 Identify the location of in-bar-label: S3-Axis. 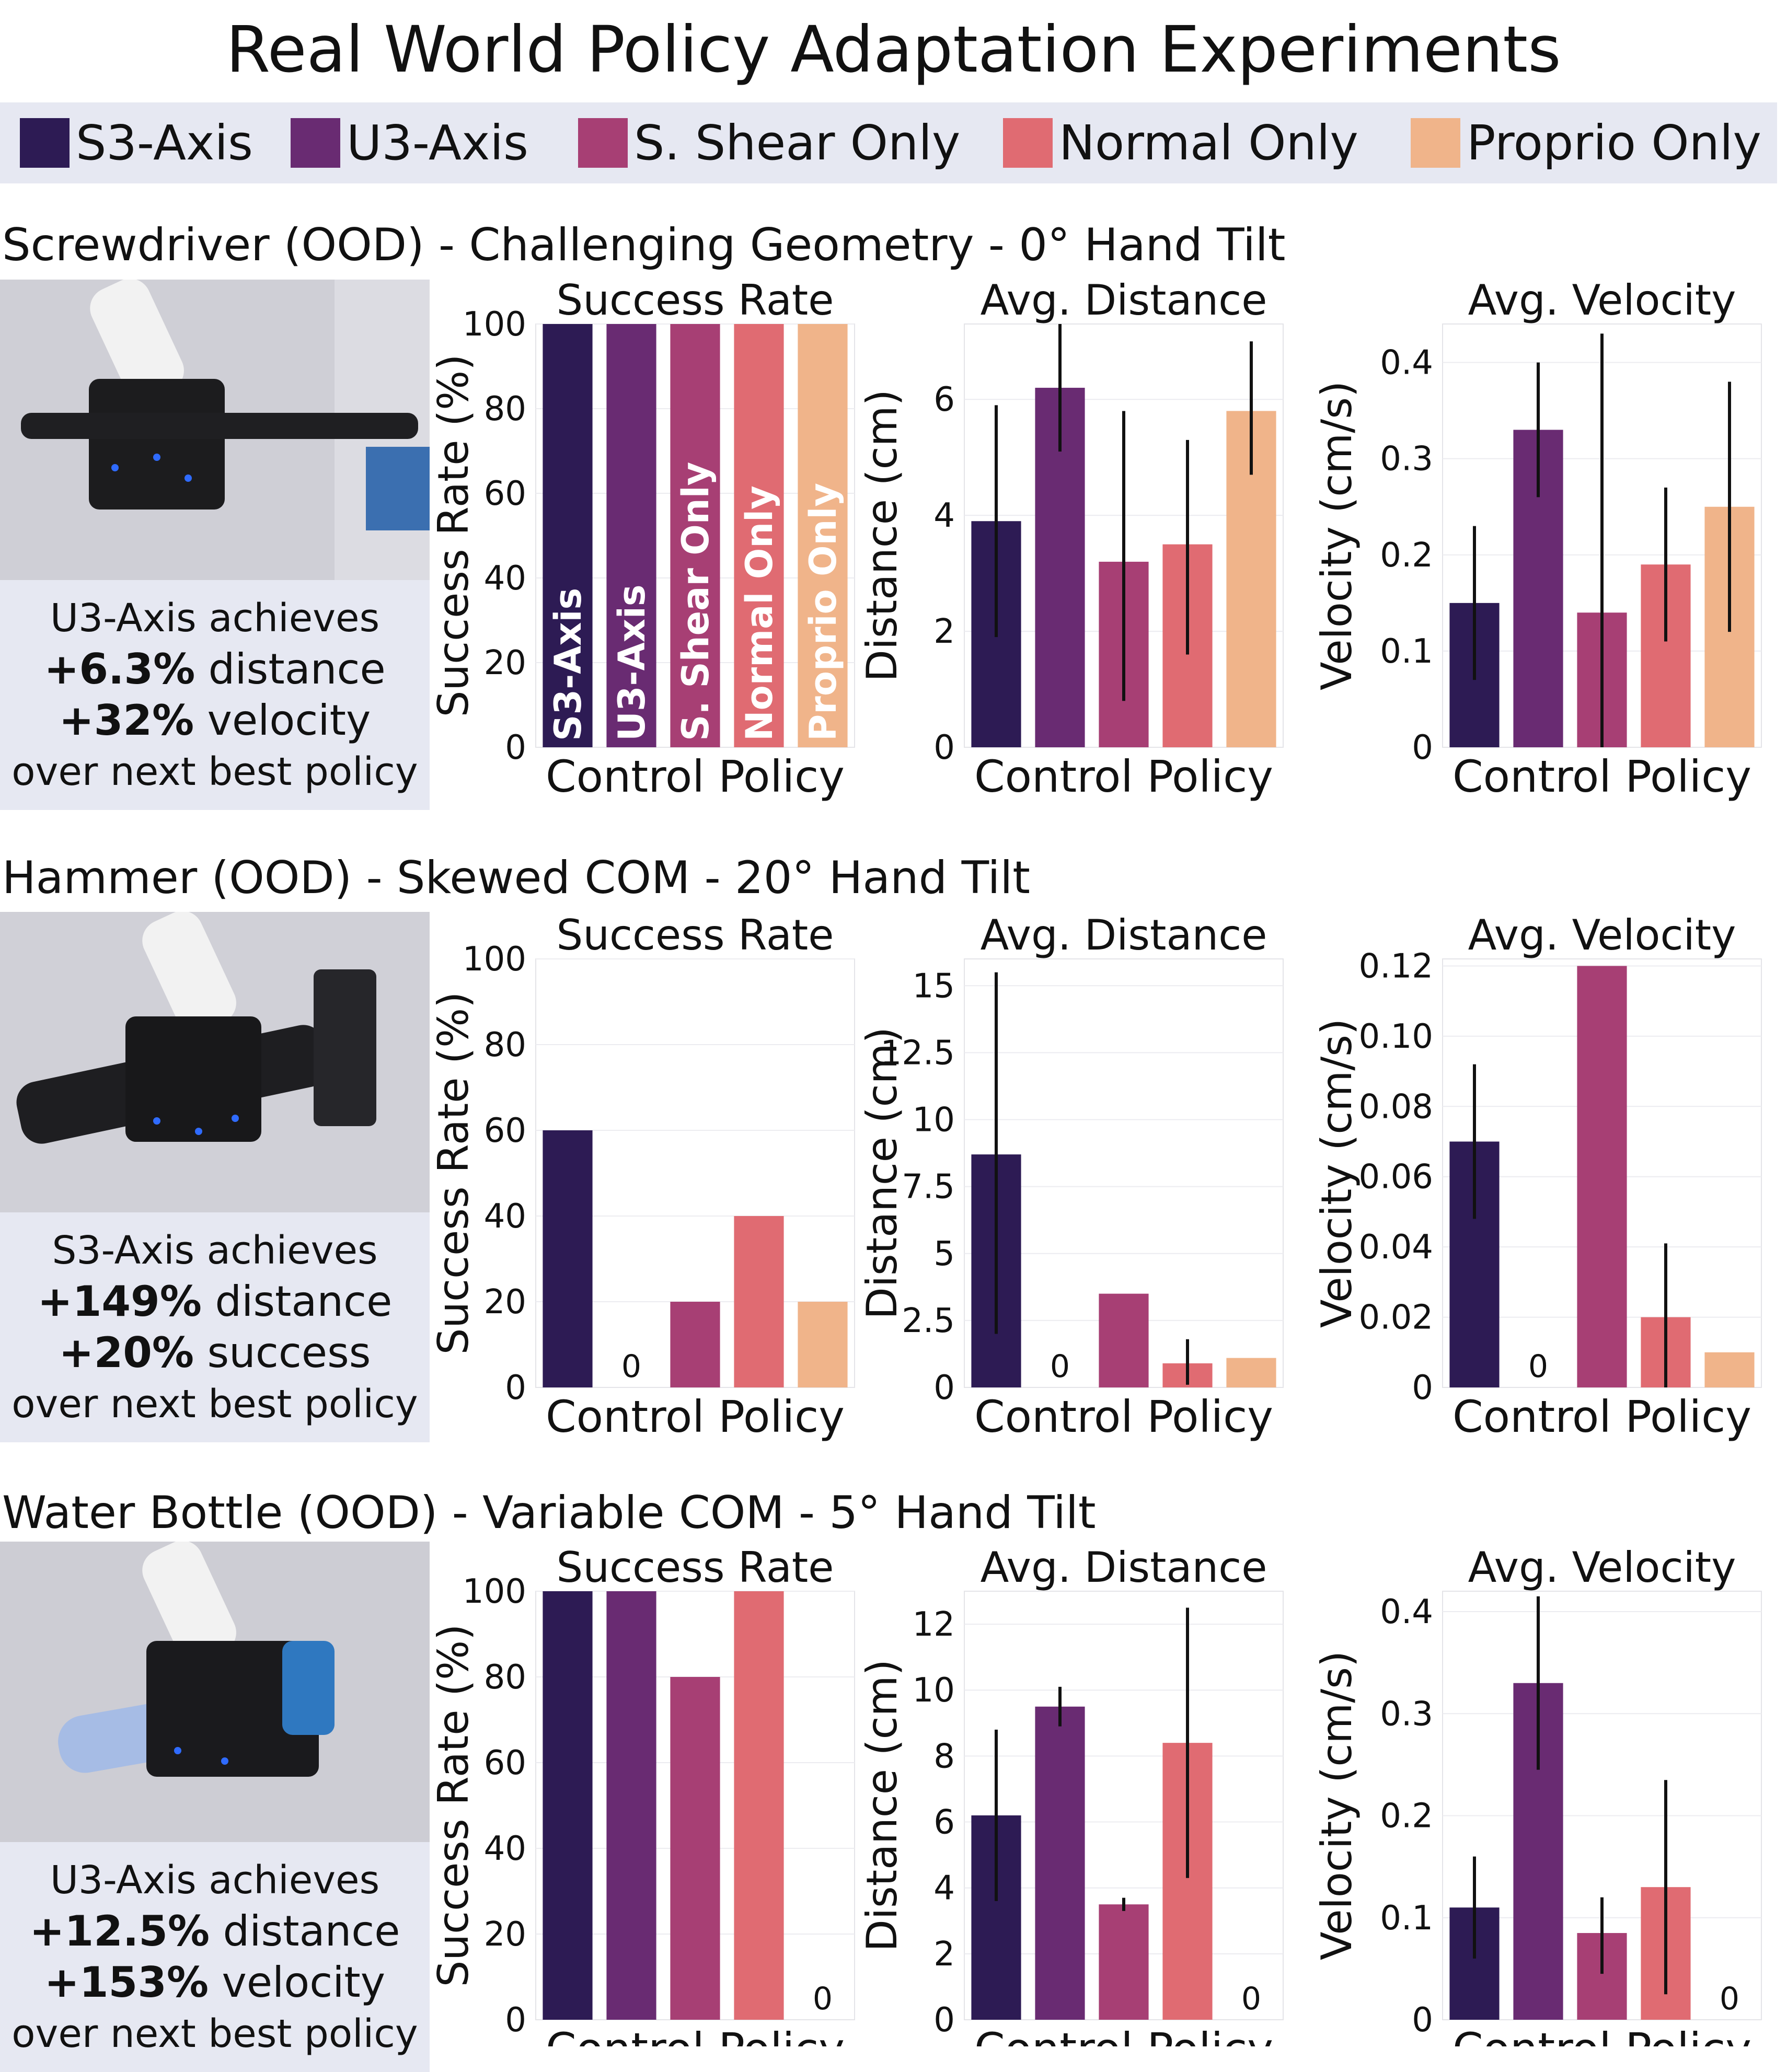
(568, 664).